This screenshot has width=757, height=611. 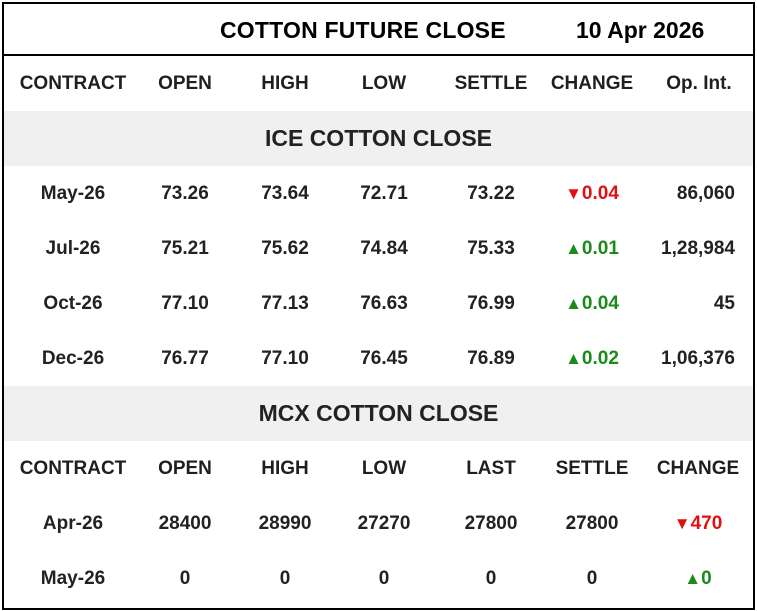 I want to click on change-value: 0, so click(x=706, y=578).